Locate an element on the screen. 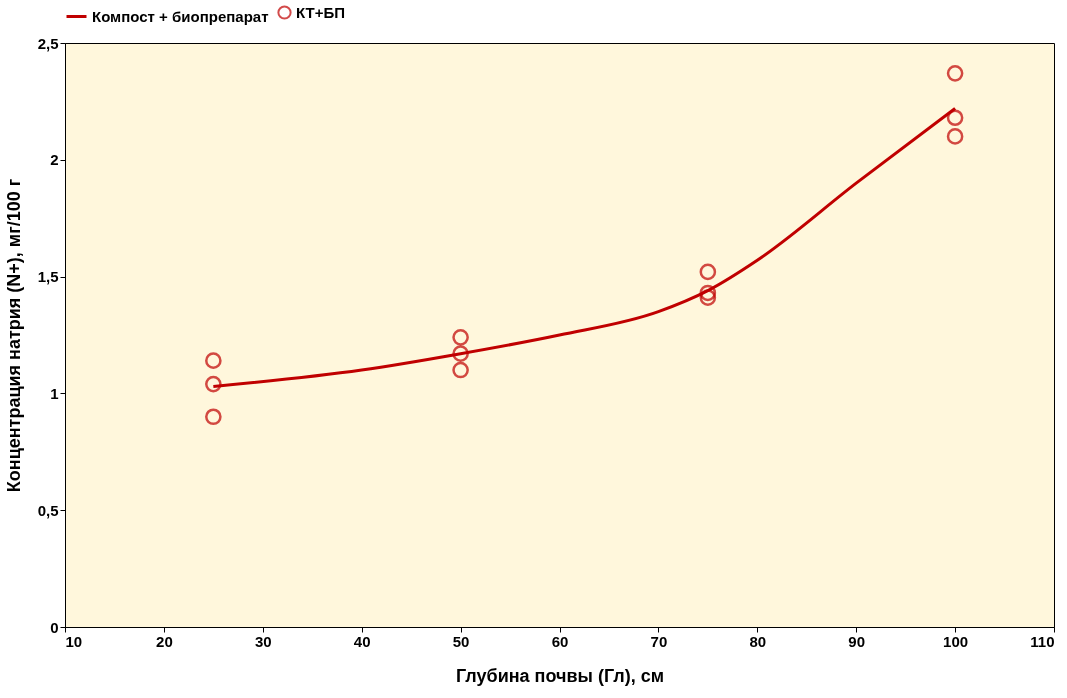 This screenshot has height=698, width=1067. x-tick-label: 60 is located at coordinates (560, 641).